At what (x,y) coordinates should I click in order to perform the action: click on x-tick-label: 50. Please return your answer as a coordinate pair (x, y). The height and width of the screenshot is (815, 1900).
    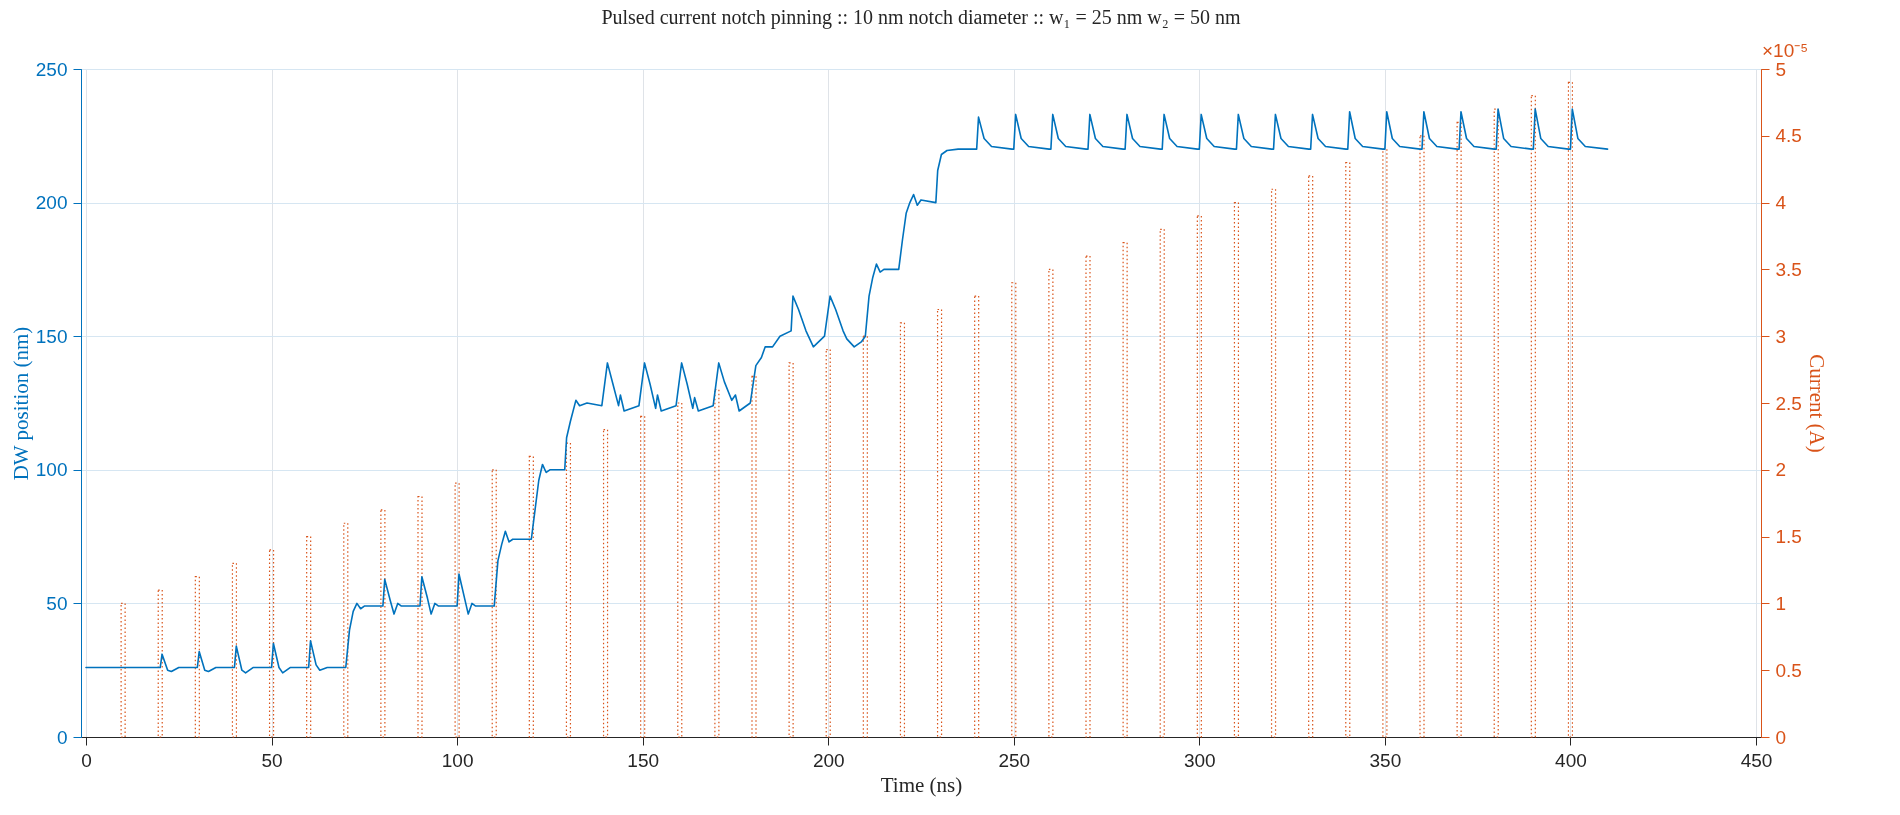
    Looking at the image, I should click on (272, 760).